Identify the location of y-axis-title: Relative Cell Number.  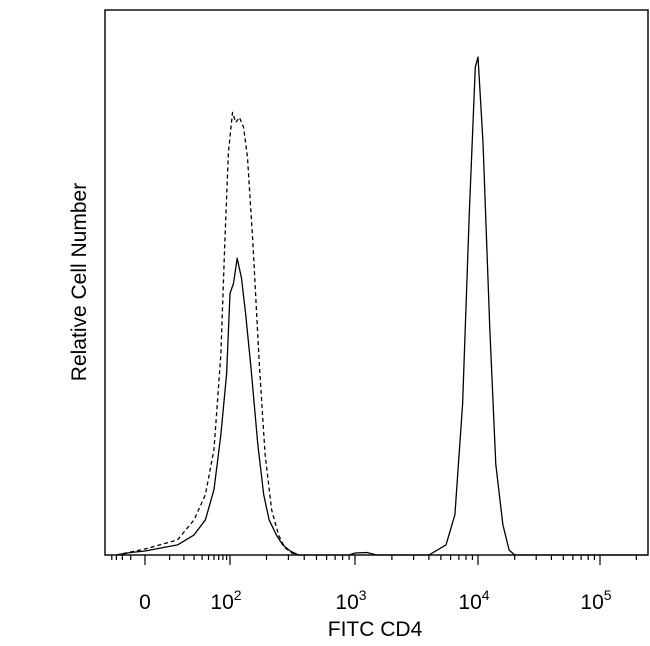
(79, 282).